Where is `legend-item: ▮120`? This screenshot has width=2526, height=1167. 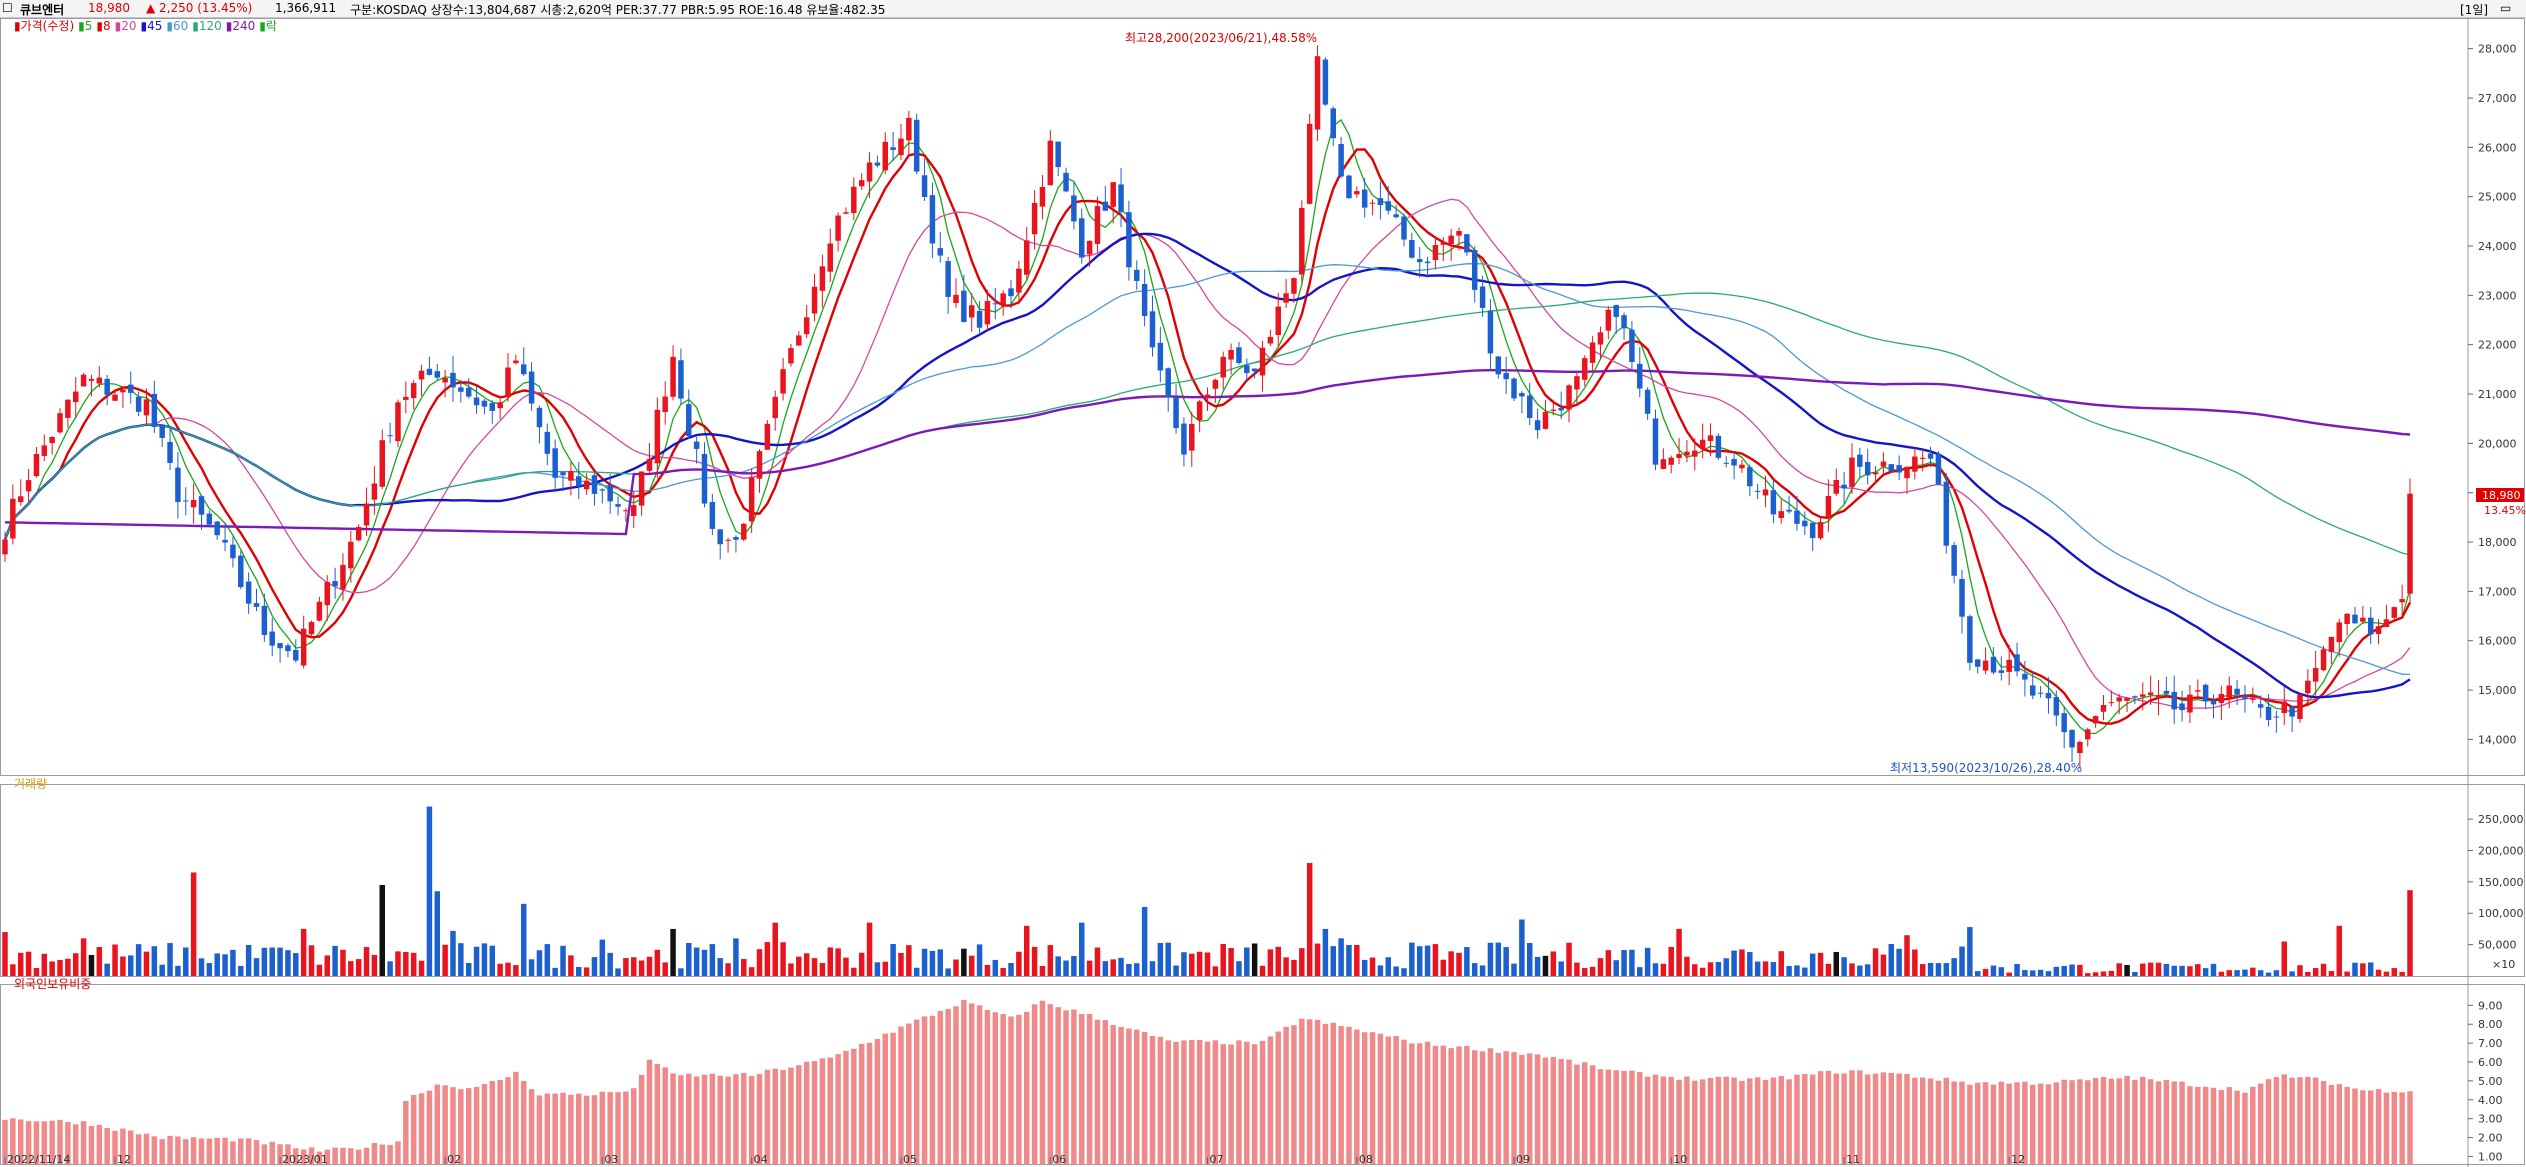
legend-item: ▮120 is located at coordinates (207, 26).